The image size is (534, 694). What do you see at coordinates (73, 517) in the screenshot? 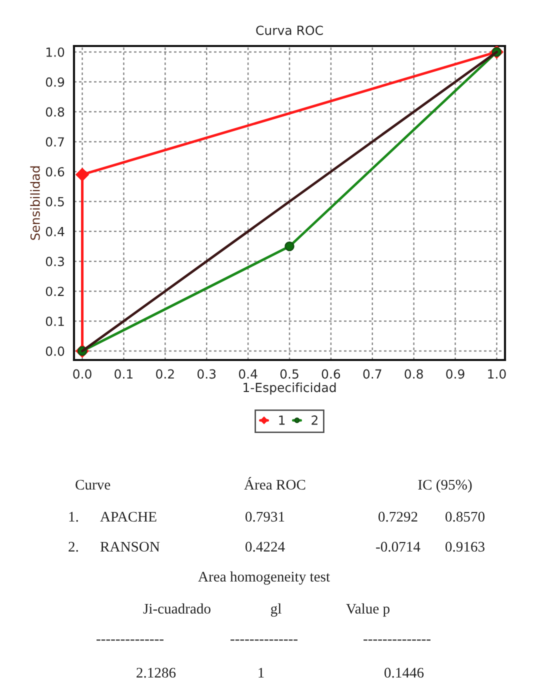
I see `text: 1.` at bounding box center [73, 517].